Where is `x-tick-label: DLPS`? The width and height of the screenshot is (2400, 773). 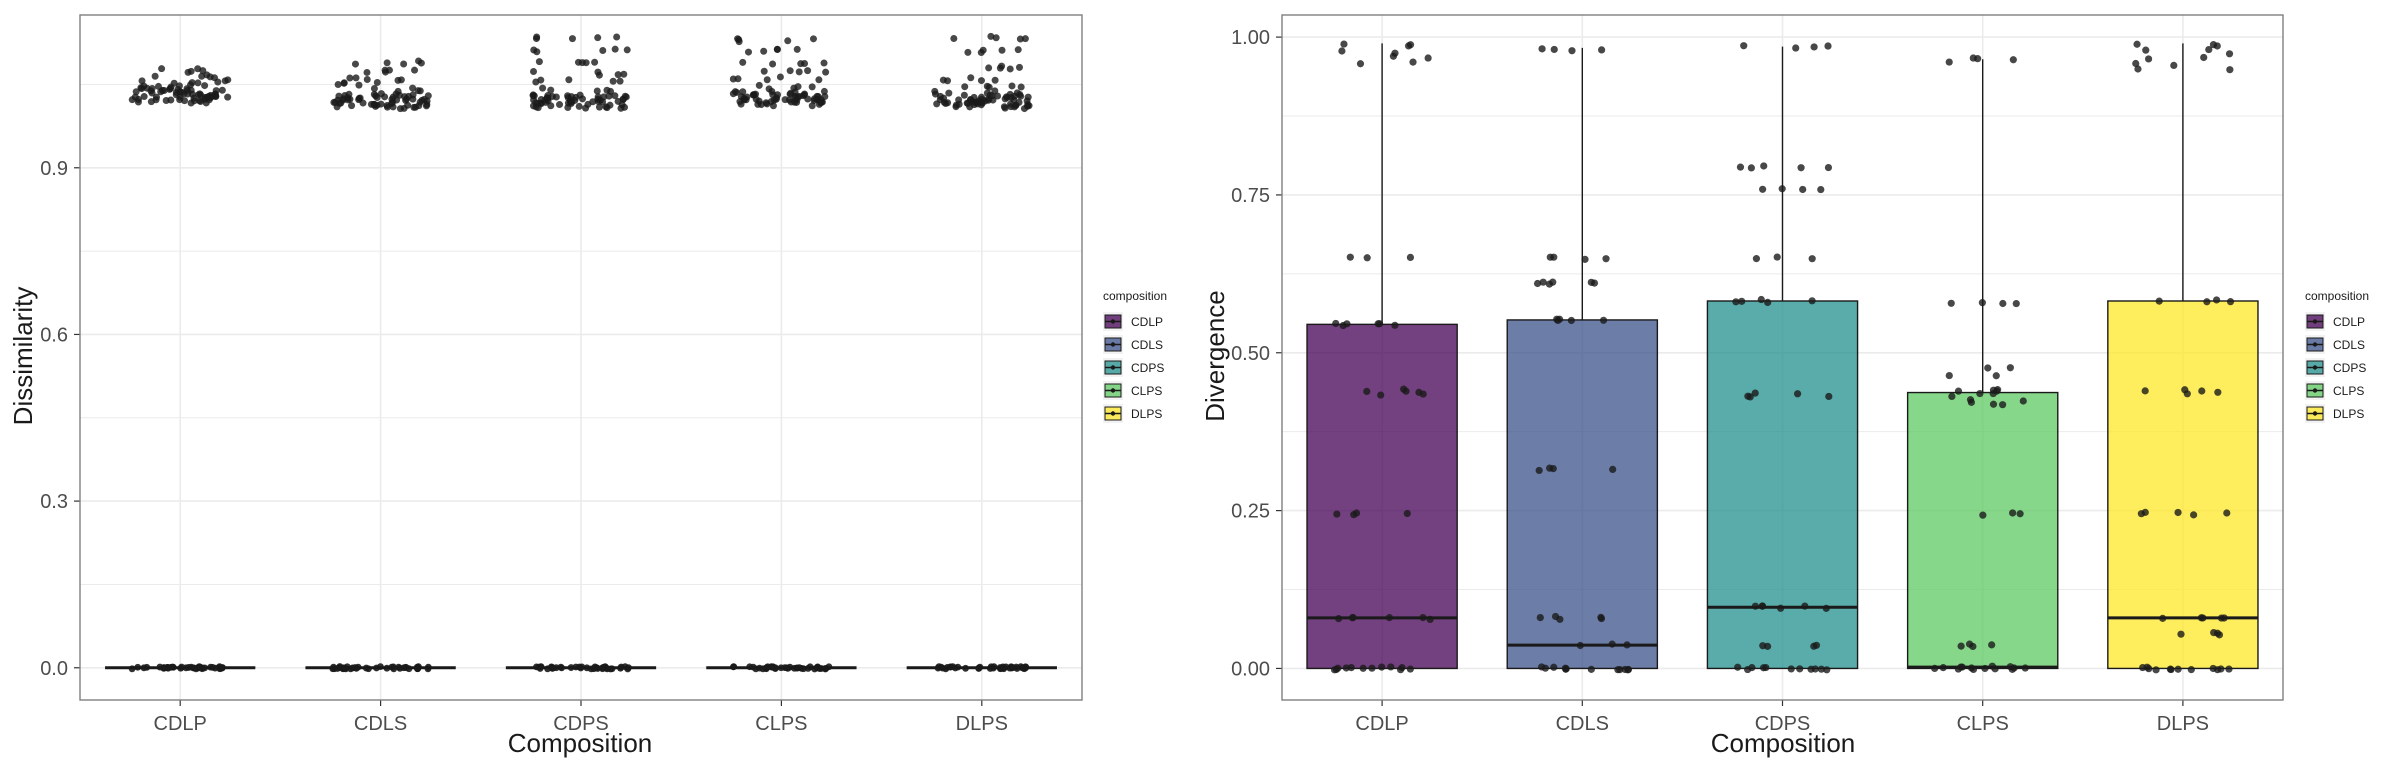
x-tick-label: DLPS is located at coordinates (982, 724).